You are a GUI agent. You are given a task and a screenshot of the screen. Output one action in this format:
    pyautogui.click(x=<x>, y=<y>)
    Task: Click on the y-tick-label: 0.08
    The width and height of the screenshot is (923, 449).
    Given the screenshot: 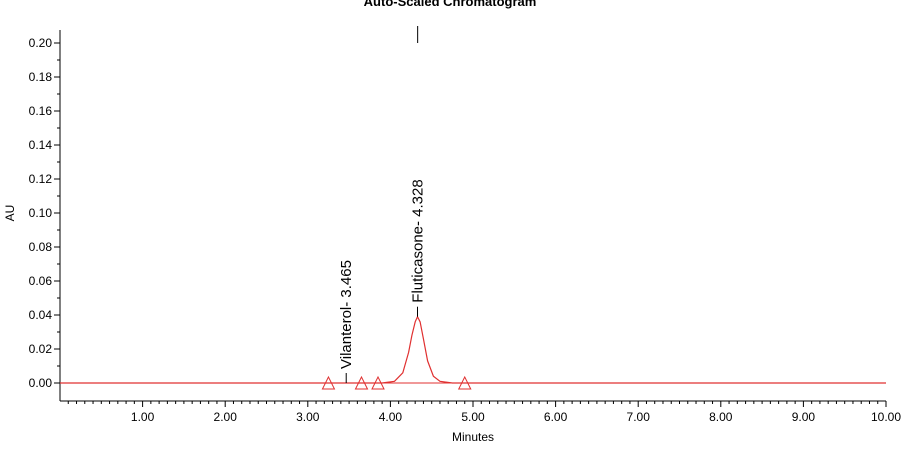 What is the action you would take?
    pyautogui.click(x=41, y=247)
    